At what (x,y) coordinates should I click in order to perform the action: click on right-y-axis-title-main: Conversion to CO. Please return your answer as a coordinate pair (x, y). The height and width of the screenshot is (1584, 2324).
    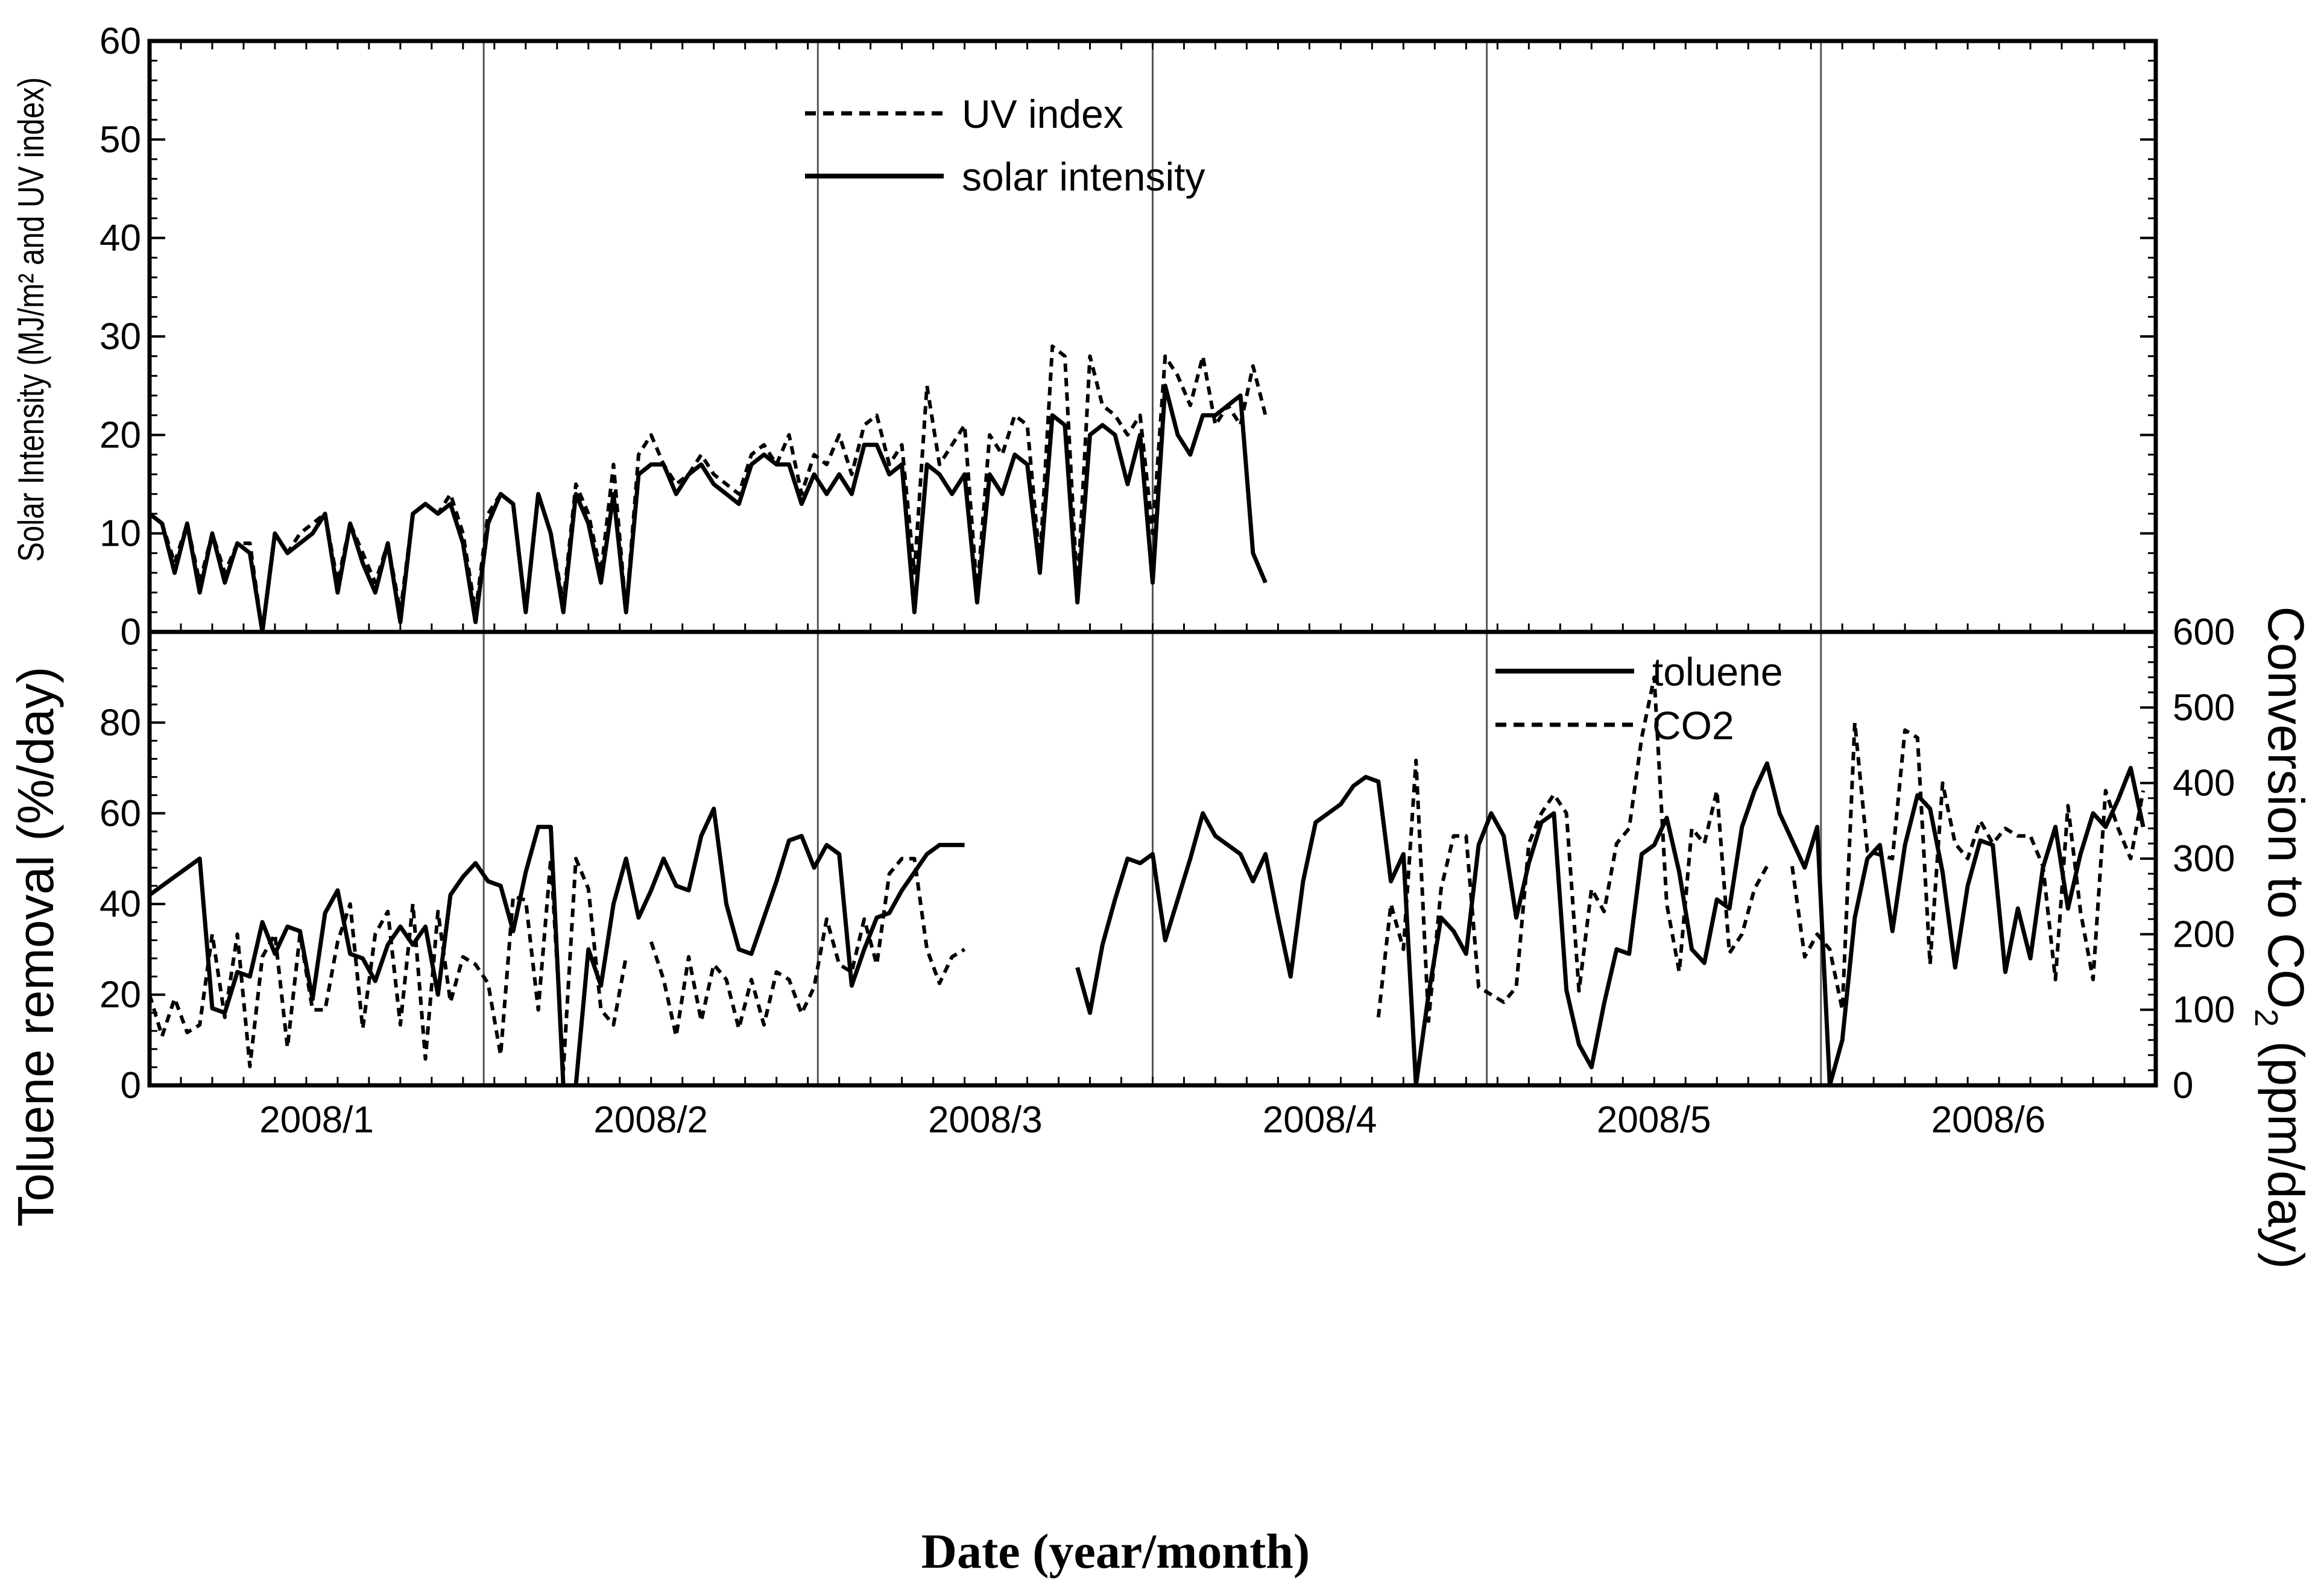
    Looking at the image, I should click on (2286, 808).